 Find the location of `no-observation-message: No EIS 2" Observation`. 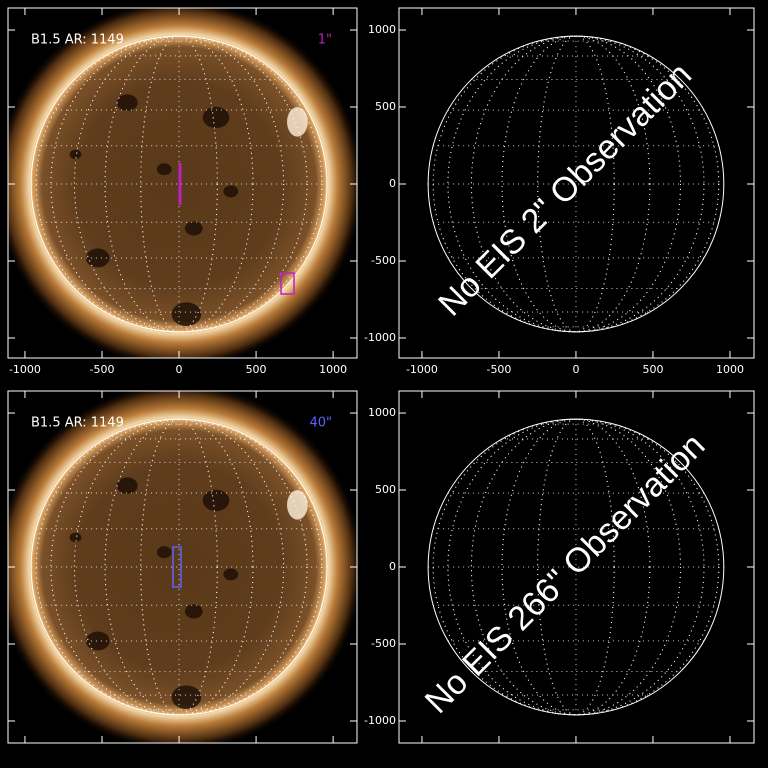

no-observation-message: No EIS 2" Observation is located at coordinates (565, 190).